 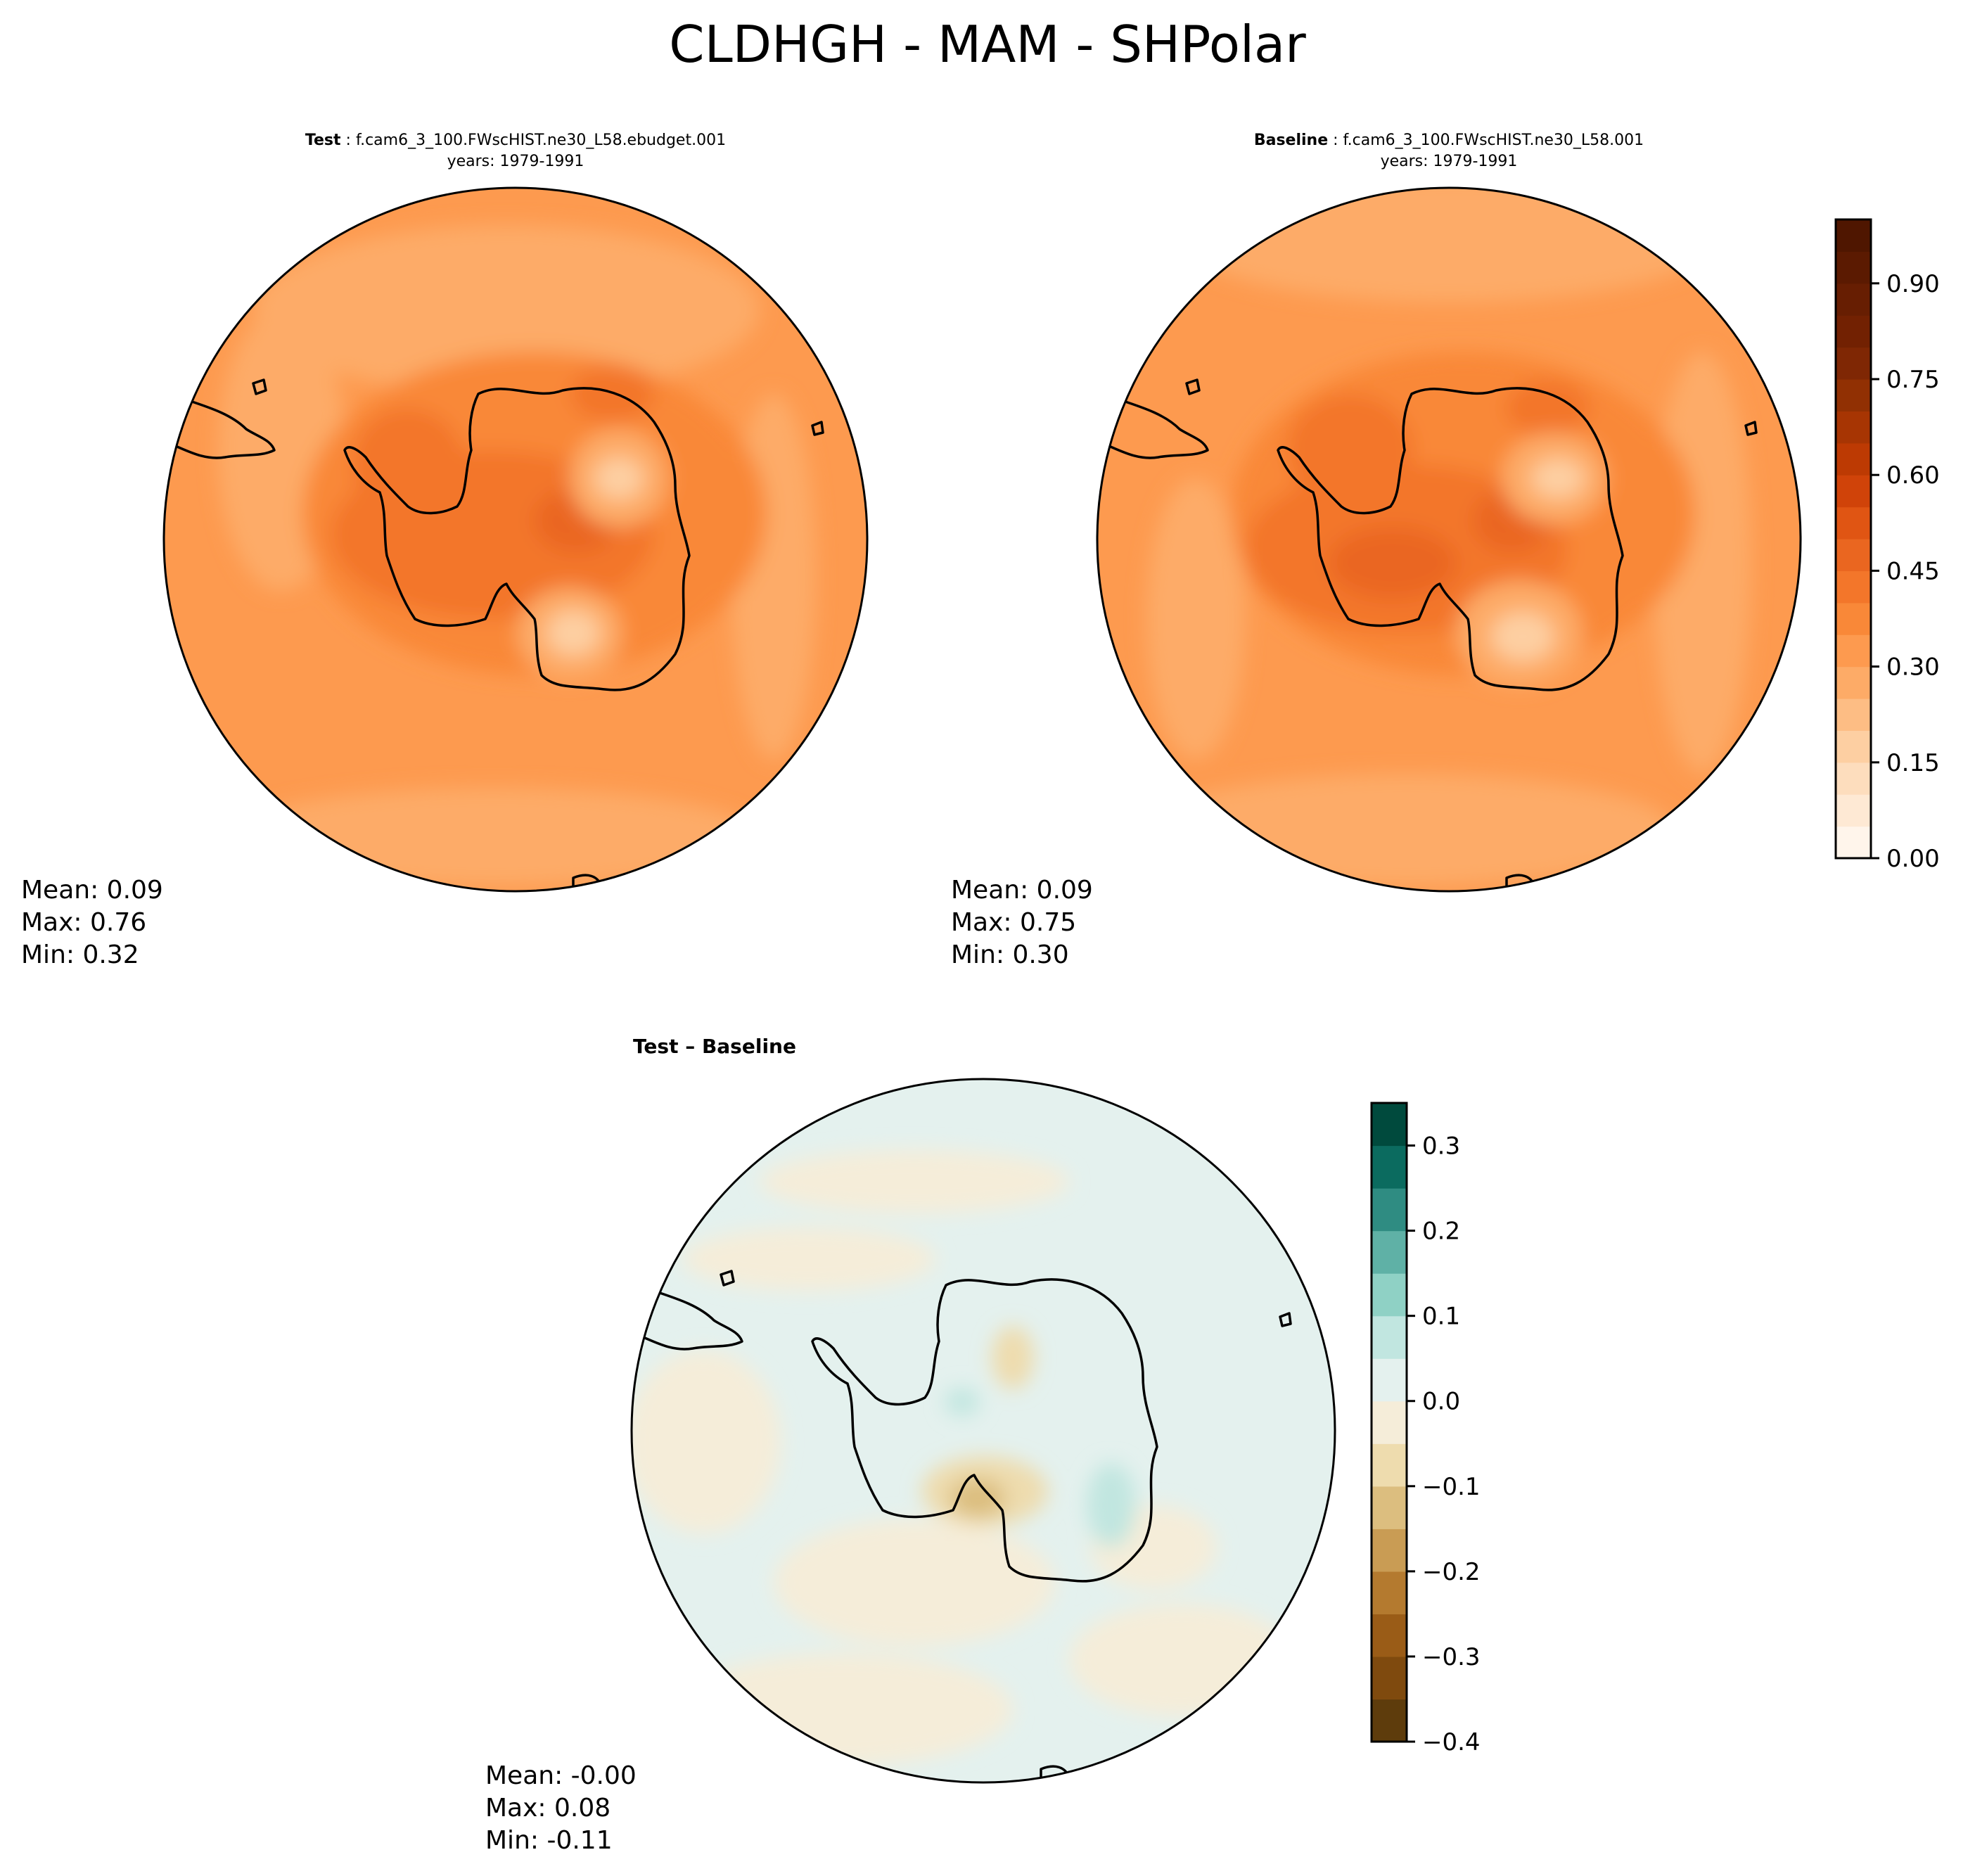 What do you see at coordinates (1451, 1657) in the screenshot?
I see `colorbar-diff-tick-label-6: −0.3` at bounding box center [1451, 1657].